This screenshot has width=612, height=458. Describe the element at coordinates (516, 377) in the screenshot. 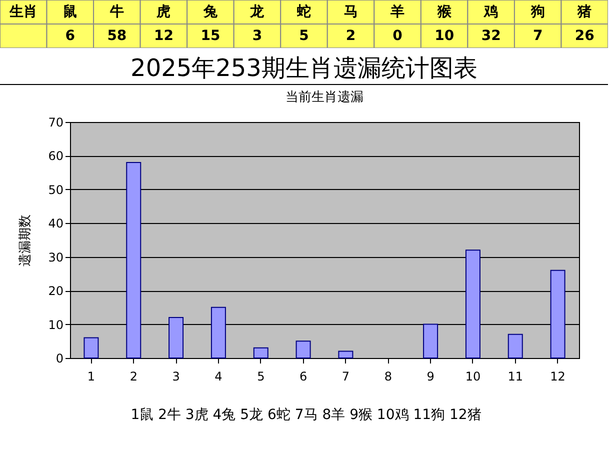

I see `x-tick-label: 11` at that location.